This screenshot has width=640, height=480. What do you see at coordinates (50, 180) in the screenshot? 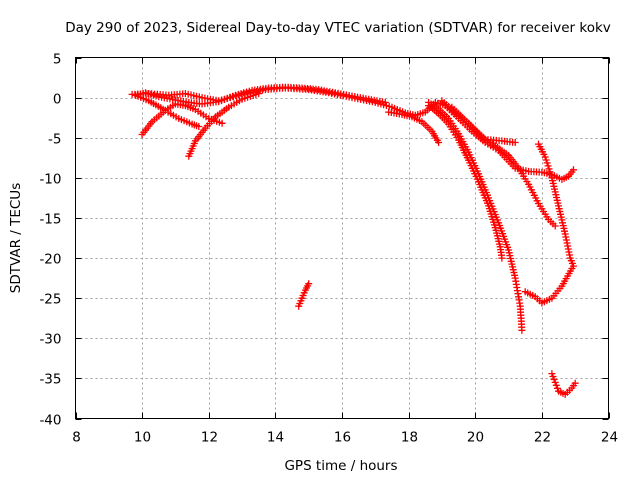
I see `y-tick-label: -10` at bounding box center [50, 180].